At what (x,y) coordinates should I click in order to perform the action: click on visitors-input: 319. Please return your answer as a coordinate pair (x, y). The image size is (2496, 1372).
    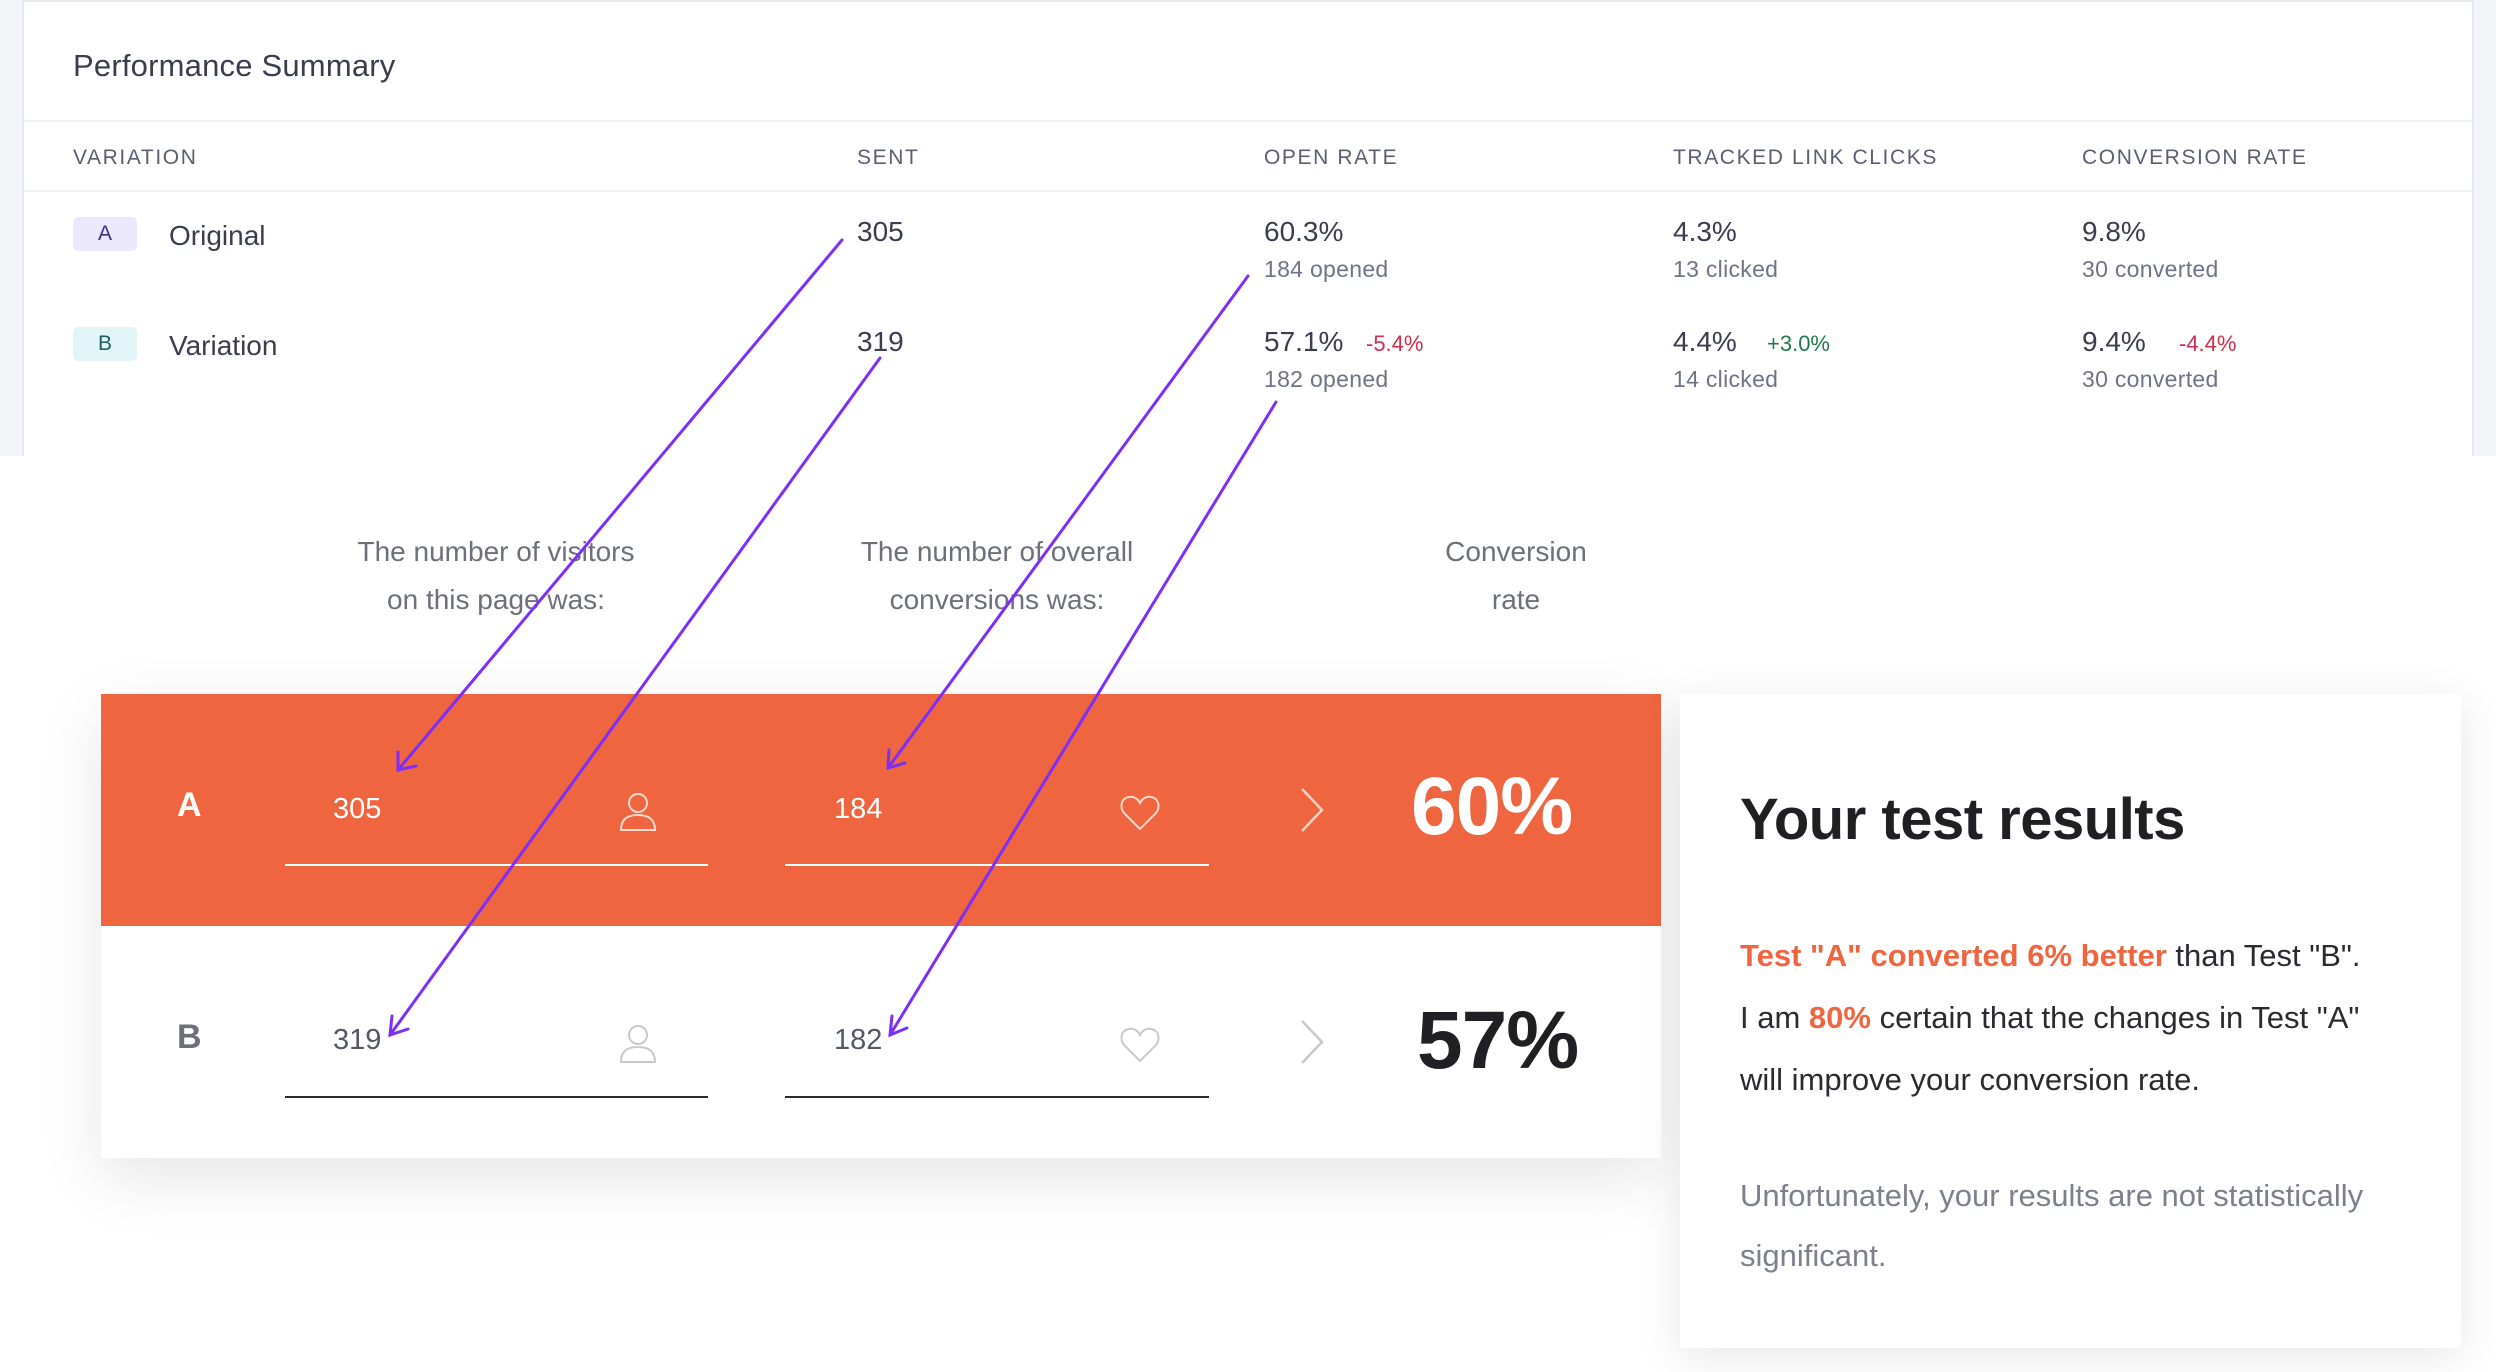
    Looking at the image, I should click on (357, 1040).